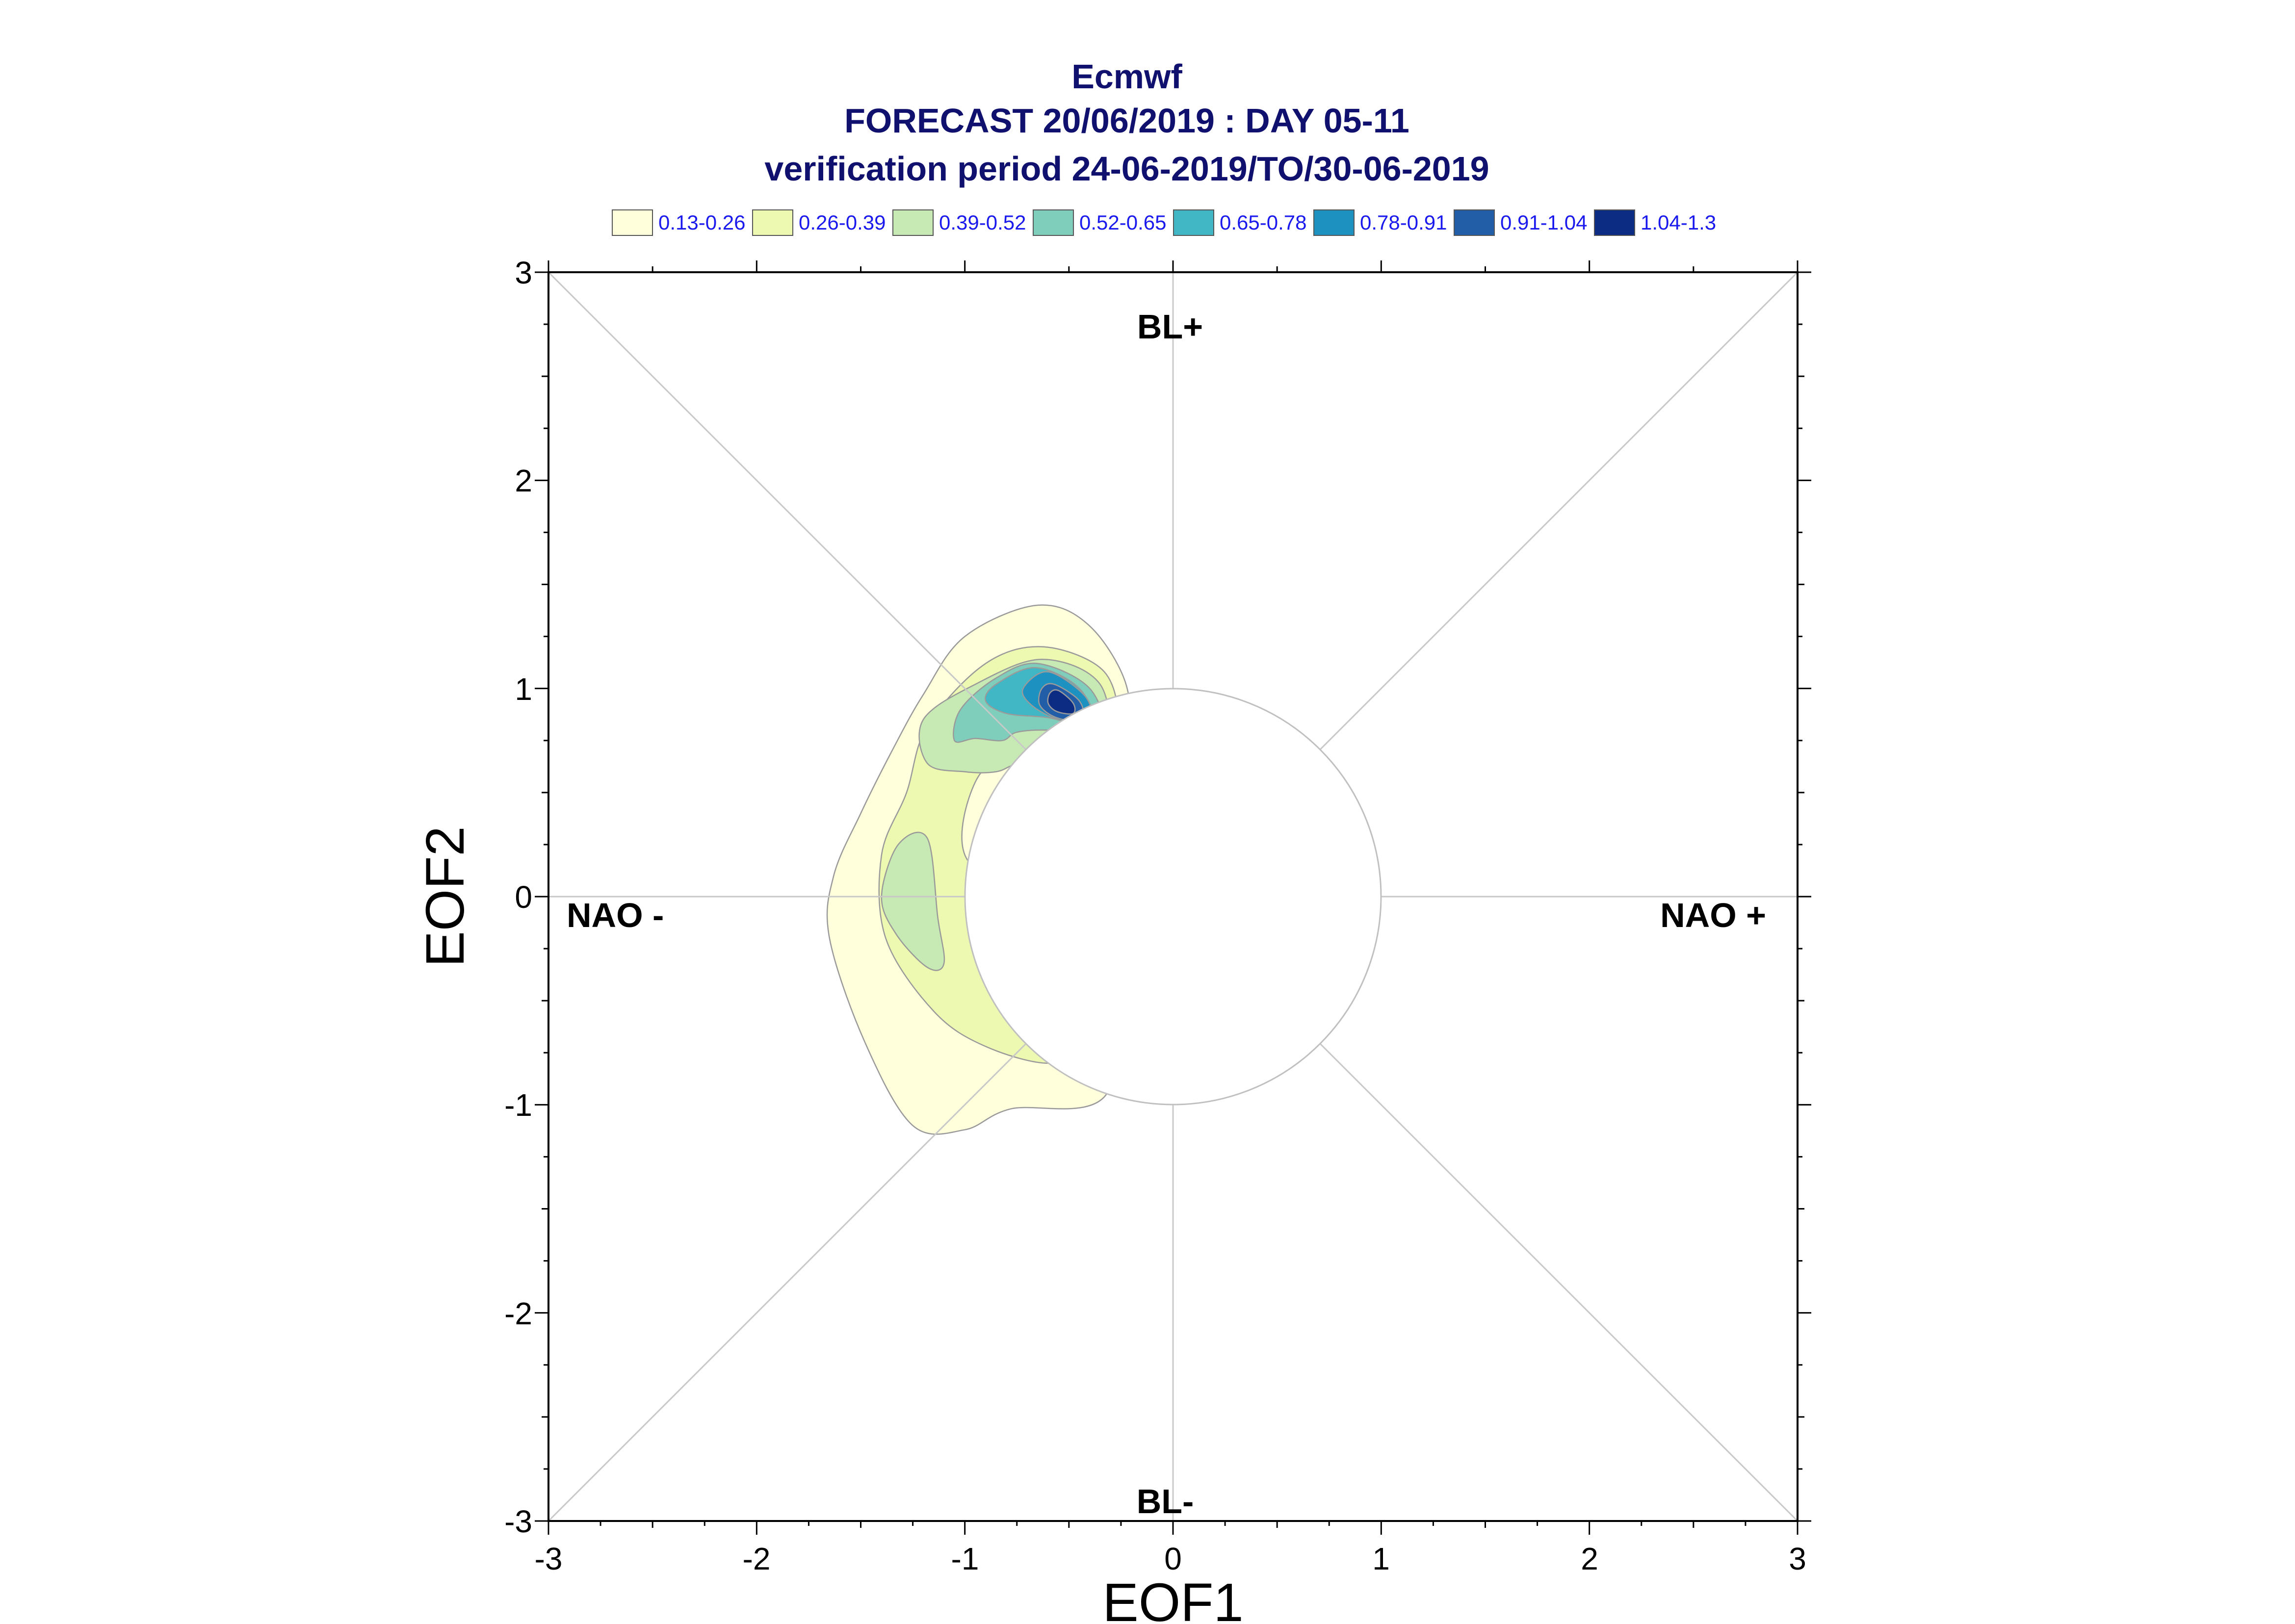 This screenshot has width=2295, height=1624. I want to click on x-tick-label: 3, so click(1797, 1558).